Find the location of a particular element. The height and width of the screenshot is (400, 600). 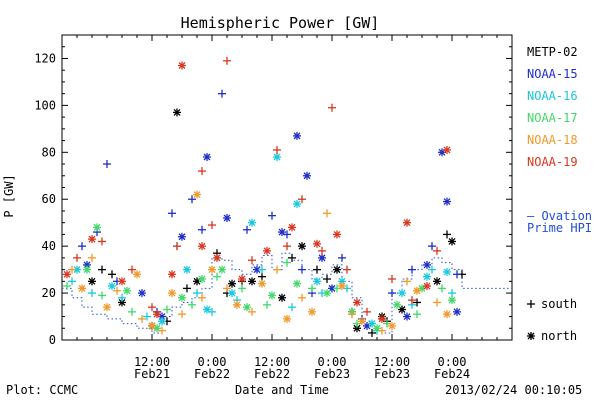

legend-series-label: NOAA-19 is located at coordinates (552, 162).